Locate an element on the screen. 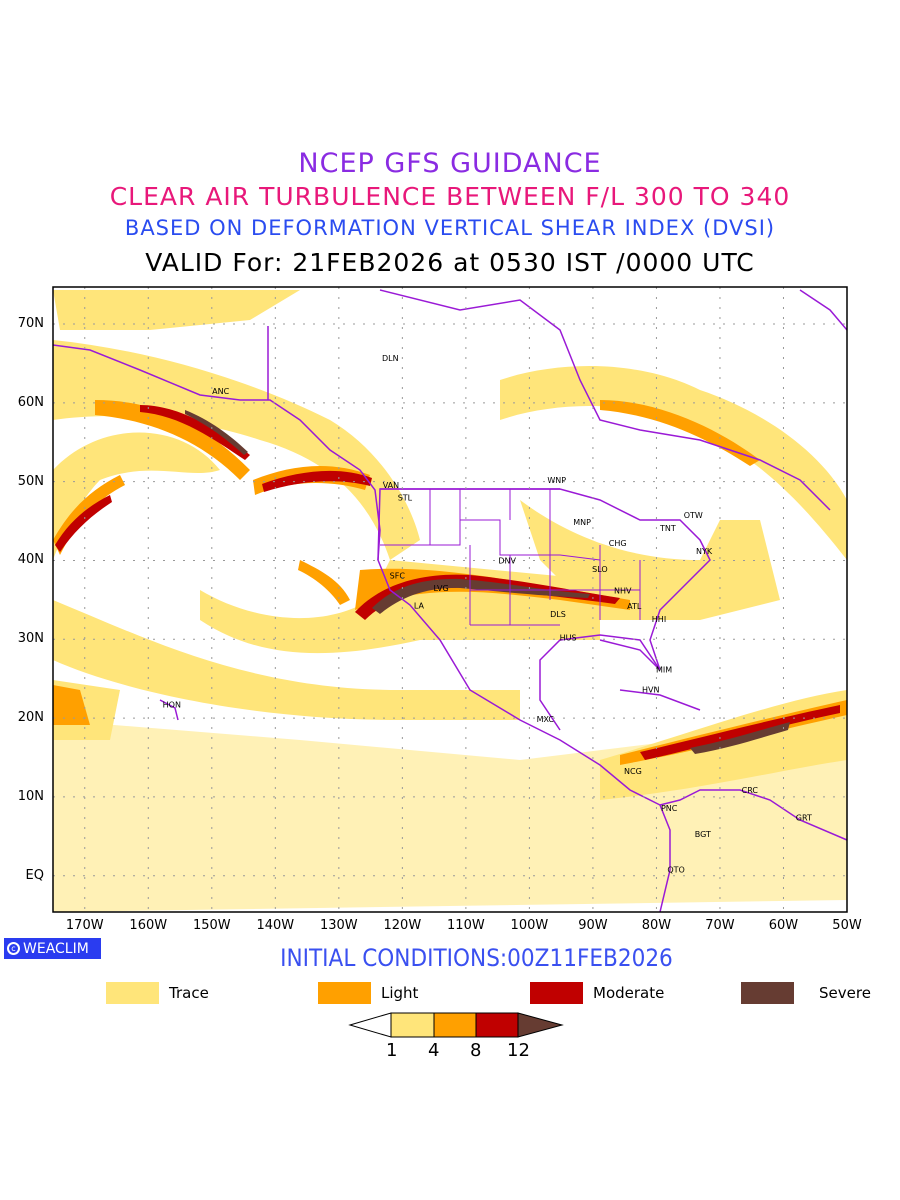  longitude-label: 150W is located at coordinates (211, 925).